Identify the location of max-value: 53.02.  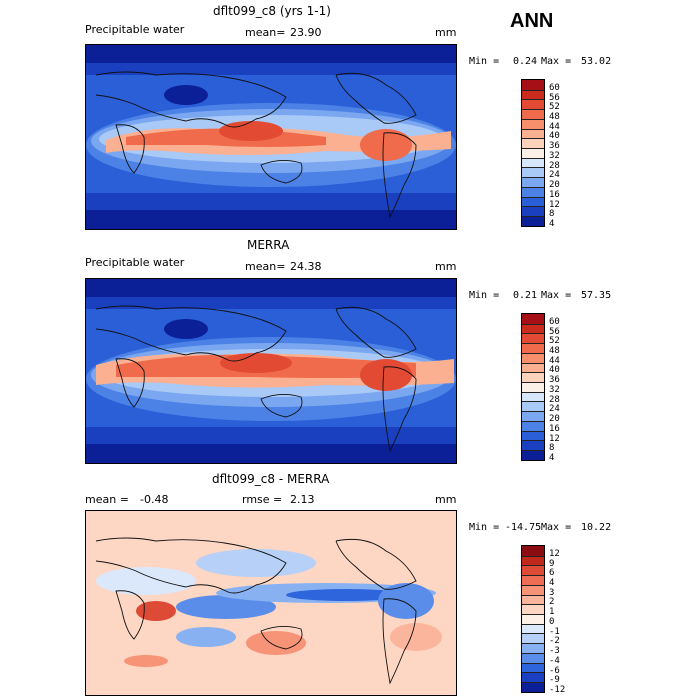
(596, 61).